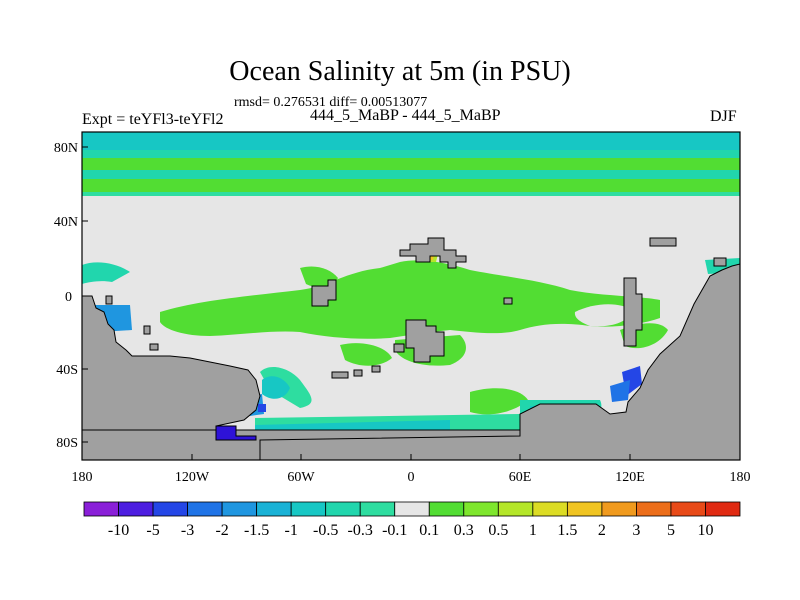  What do you see at coordinates (411, 141) in the screenshot?
I see `arctic-band-top` at bounding box center [411, 141].